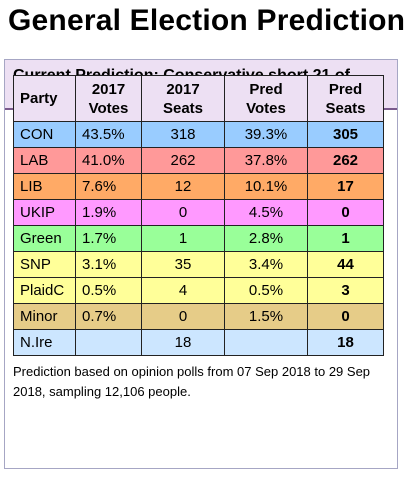  What do you see at coordinates (183, 89) in the screenshot?
I see `header-2017-seats-line1: 2017` at bounding box center [183, 89].